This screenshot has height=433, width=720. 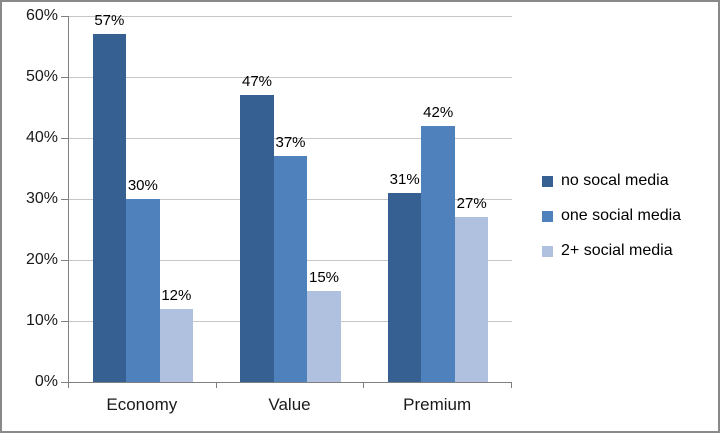 I want to click on y-axis-label: 60%, so click(x=41, y=15).